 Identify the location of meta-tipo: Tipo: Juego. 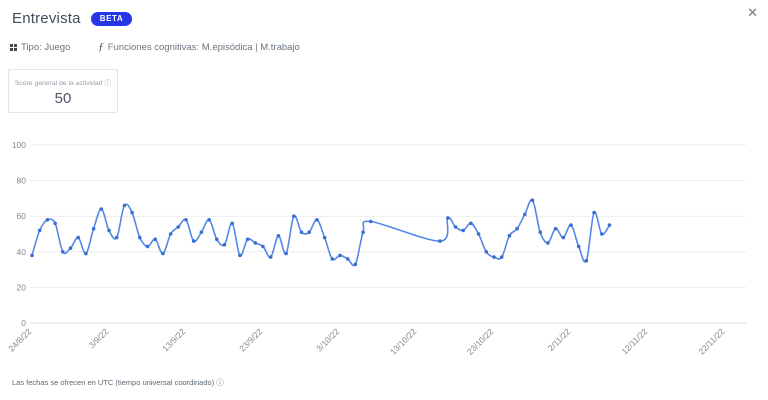
(40, 47).